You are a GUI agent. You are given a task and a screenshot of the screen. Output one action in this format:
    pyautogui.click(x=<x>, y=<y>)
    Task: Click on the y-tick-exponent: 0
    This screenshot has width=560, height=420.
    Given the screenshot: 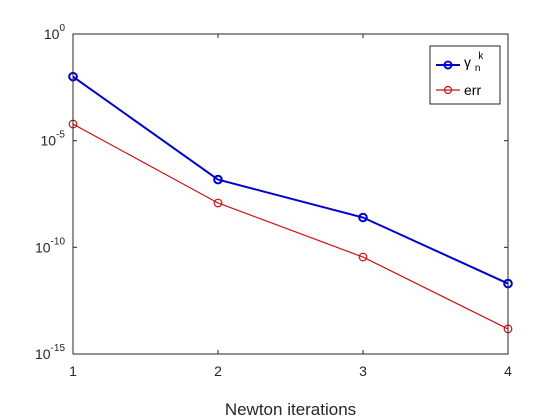 What is the action you would take?
    pyautogui.click(x=62, y=28)
    